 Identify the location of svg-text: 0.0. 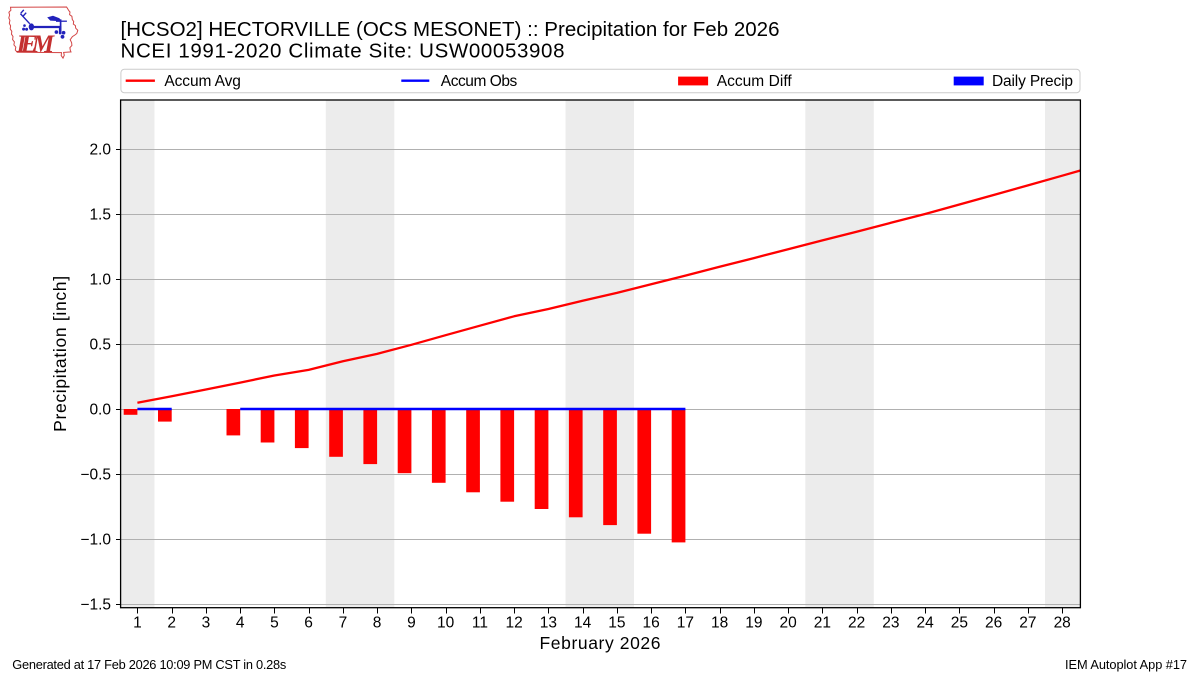
(100, 410).